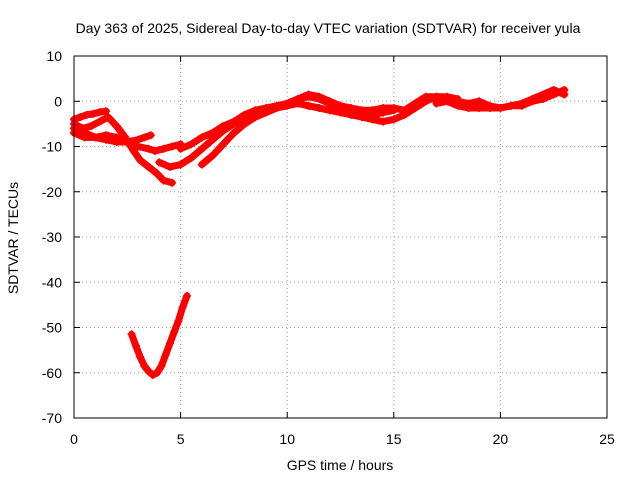 The height and width of the screenshot is (480, 640). Describe the element at coordinates (52, 418) in the screenshot. I see `y-tick-label: -70` at that location.